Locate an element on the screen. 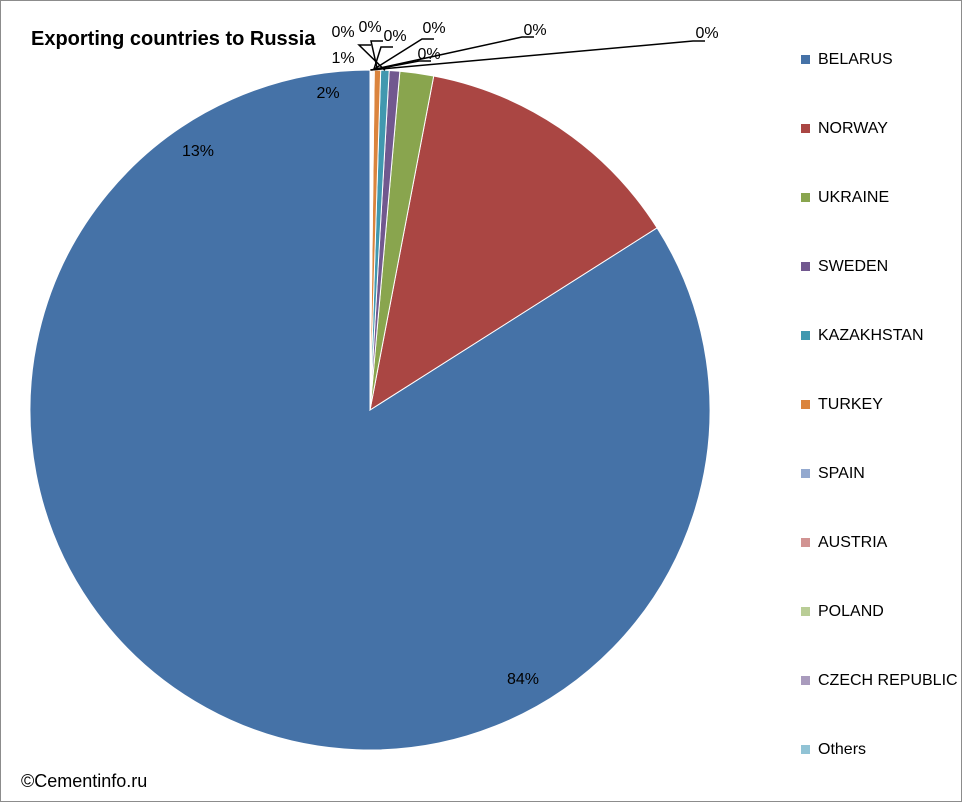 The image size is (962, 802). legend-label: TURKEY is located at coordinates (850, 404).